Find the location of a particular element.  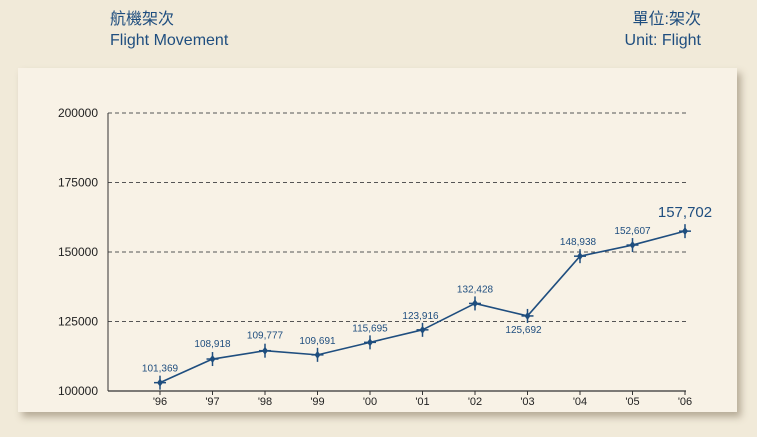

data-label: 125,692 is located at coordinates (523, 330).